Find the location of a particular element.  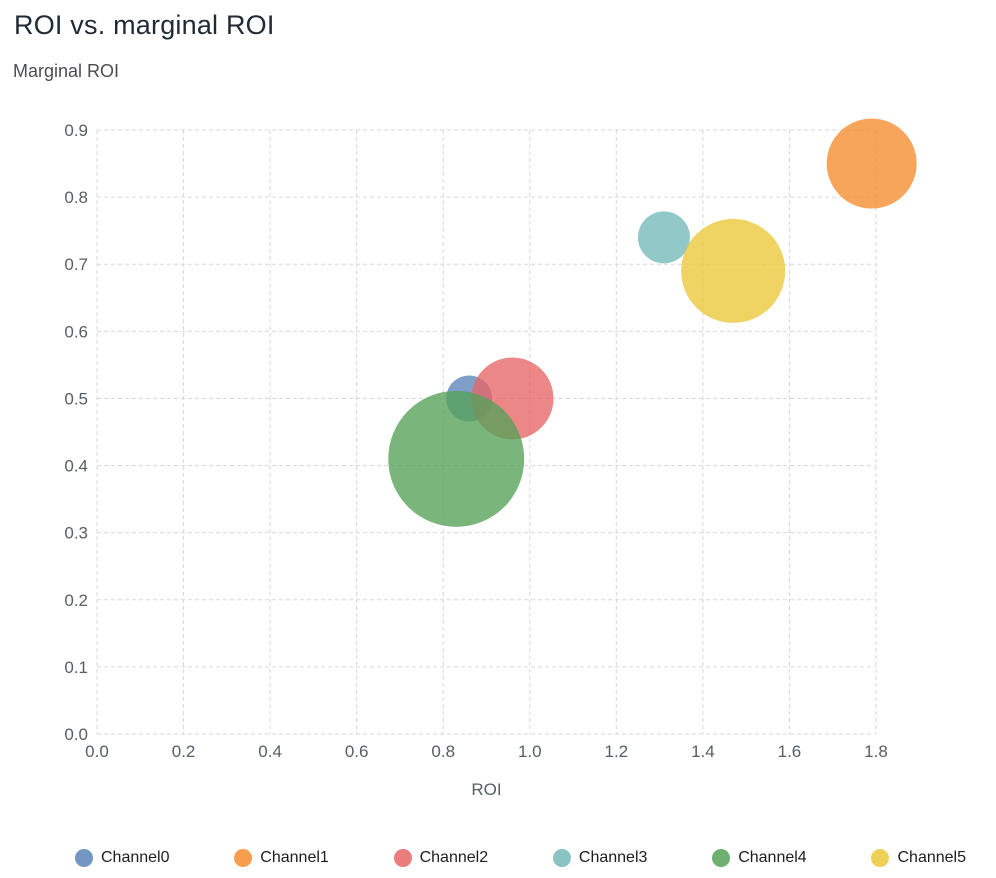

x-axis-title: ROI is located at coordinates (486, 789).